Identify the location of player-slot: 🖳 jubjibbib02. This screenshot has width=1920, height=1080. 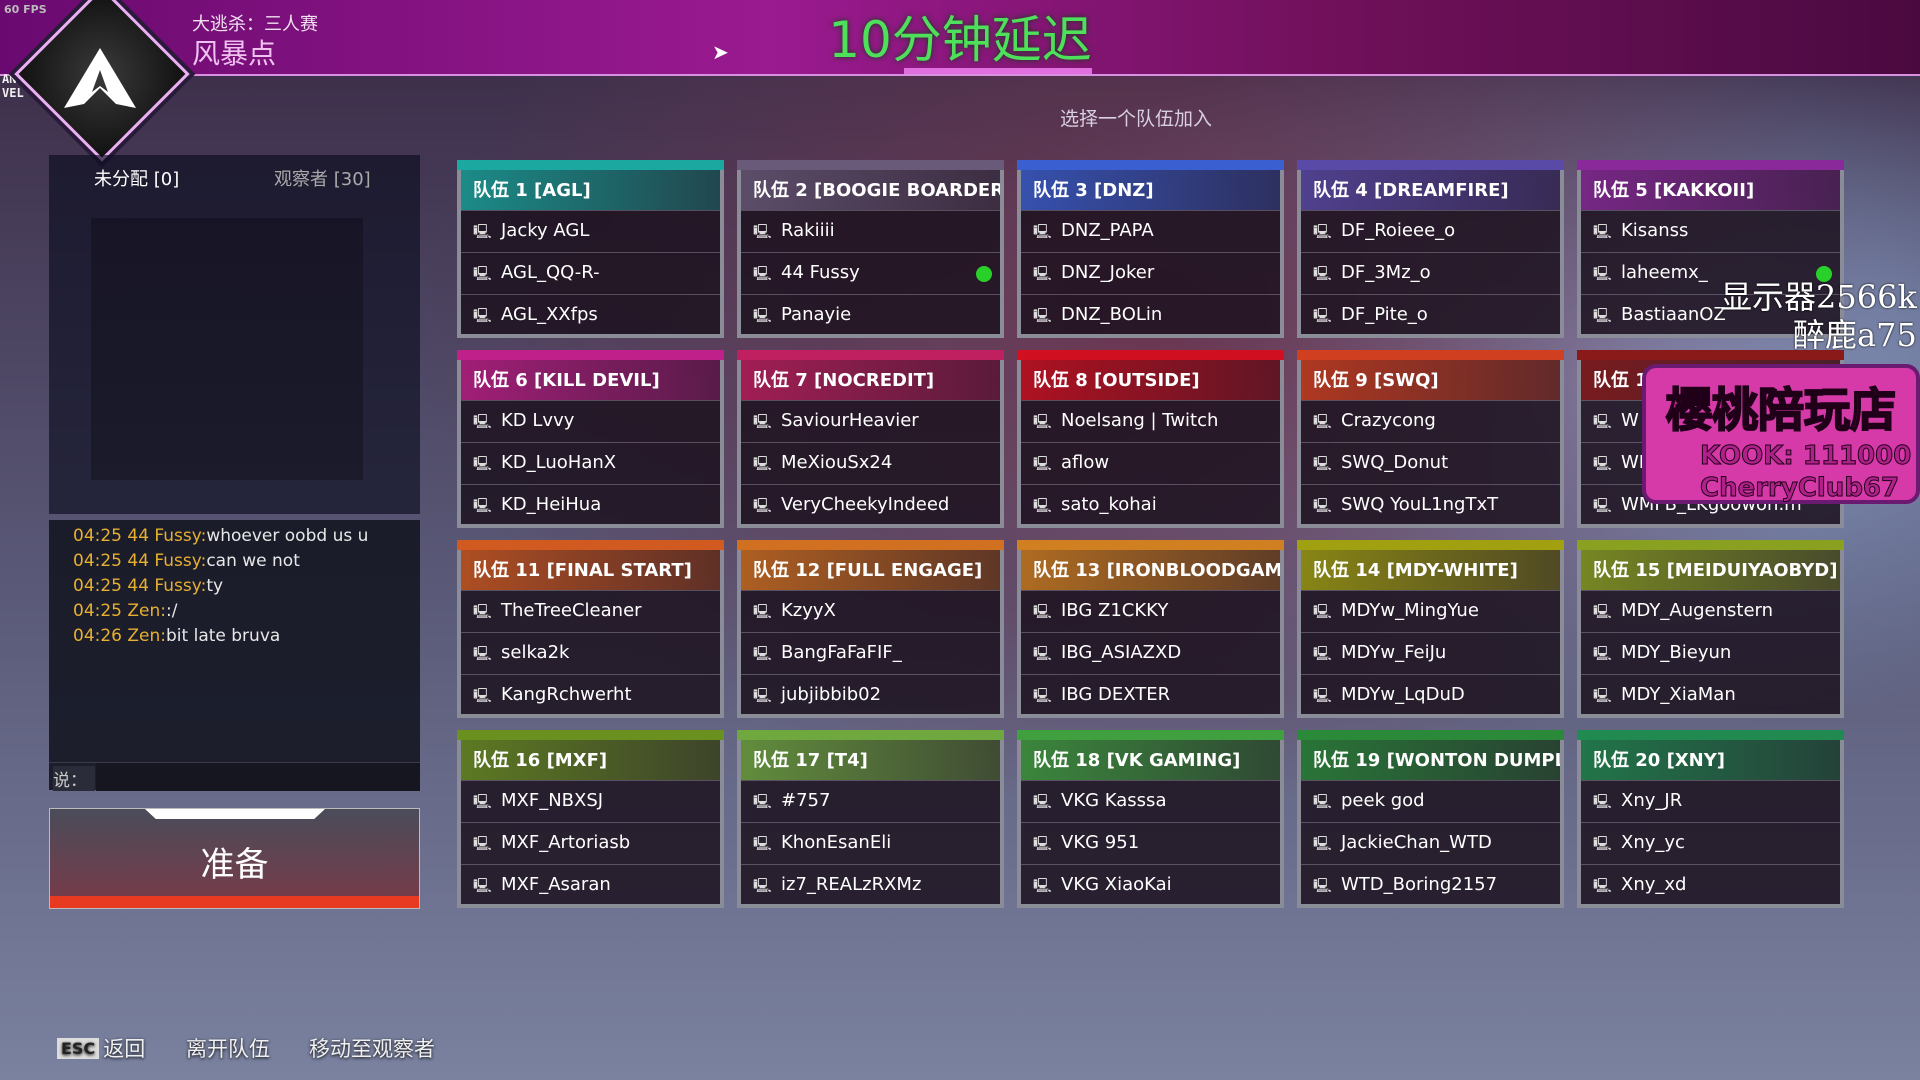
(870, 695).